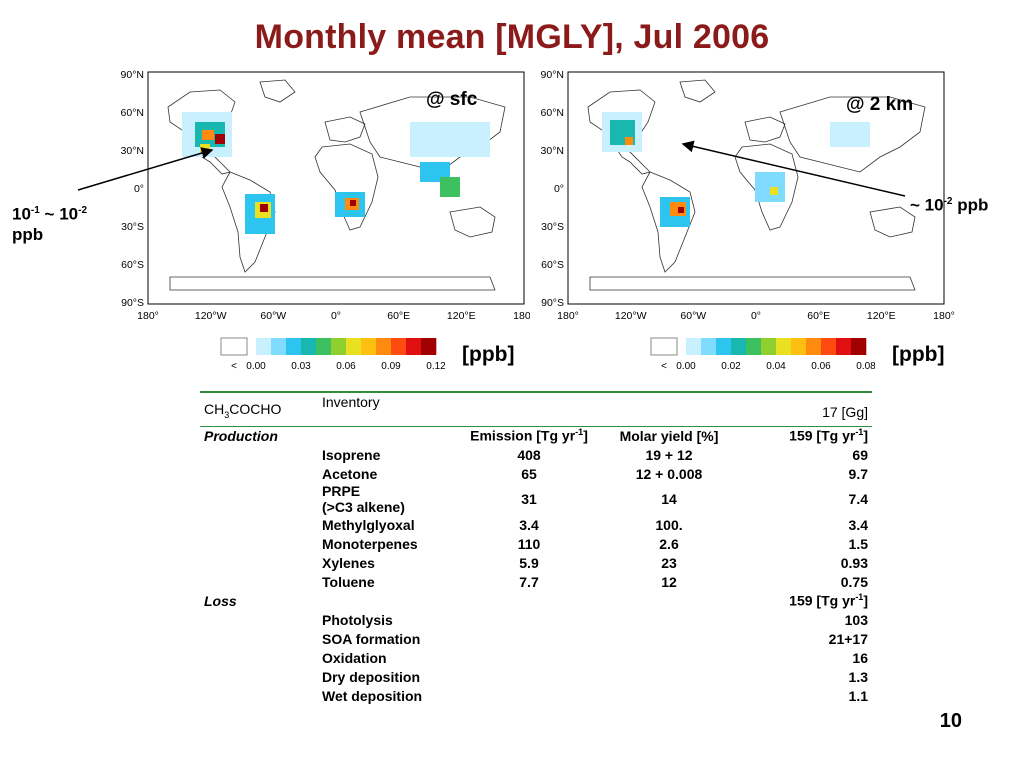 This screenshot has width=1024, height=768. What do you see at coordinates (357, 619) in the screenshot?
I see `loss-process-name: Photolysis` at bounding box center [357, 619].